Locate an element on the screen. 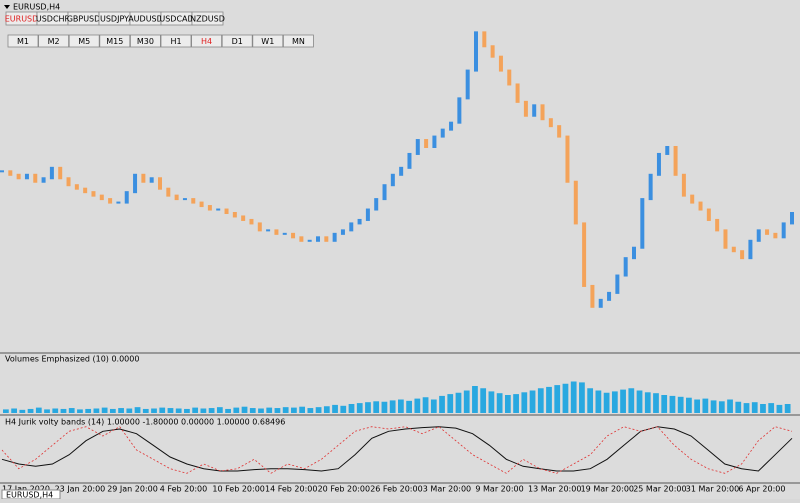  symbol-button is located at coordinates (207, 18).